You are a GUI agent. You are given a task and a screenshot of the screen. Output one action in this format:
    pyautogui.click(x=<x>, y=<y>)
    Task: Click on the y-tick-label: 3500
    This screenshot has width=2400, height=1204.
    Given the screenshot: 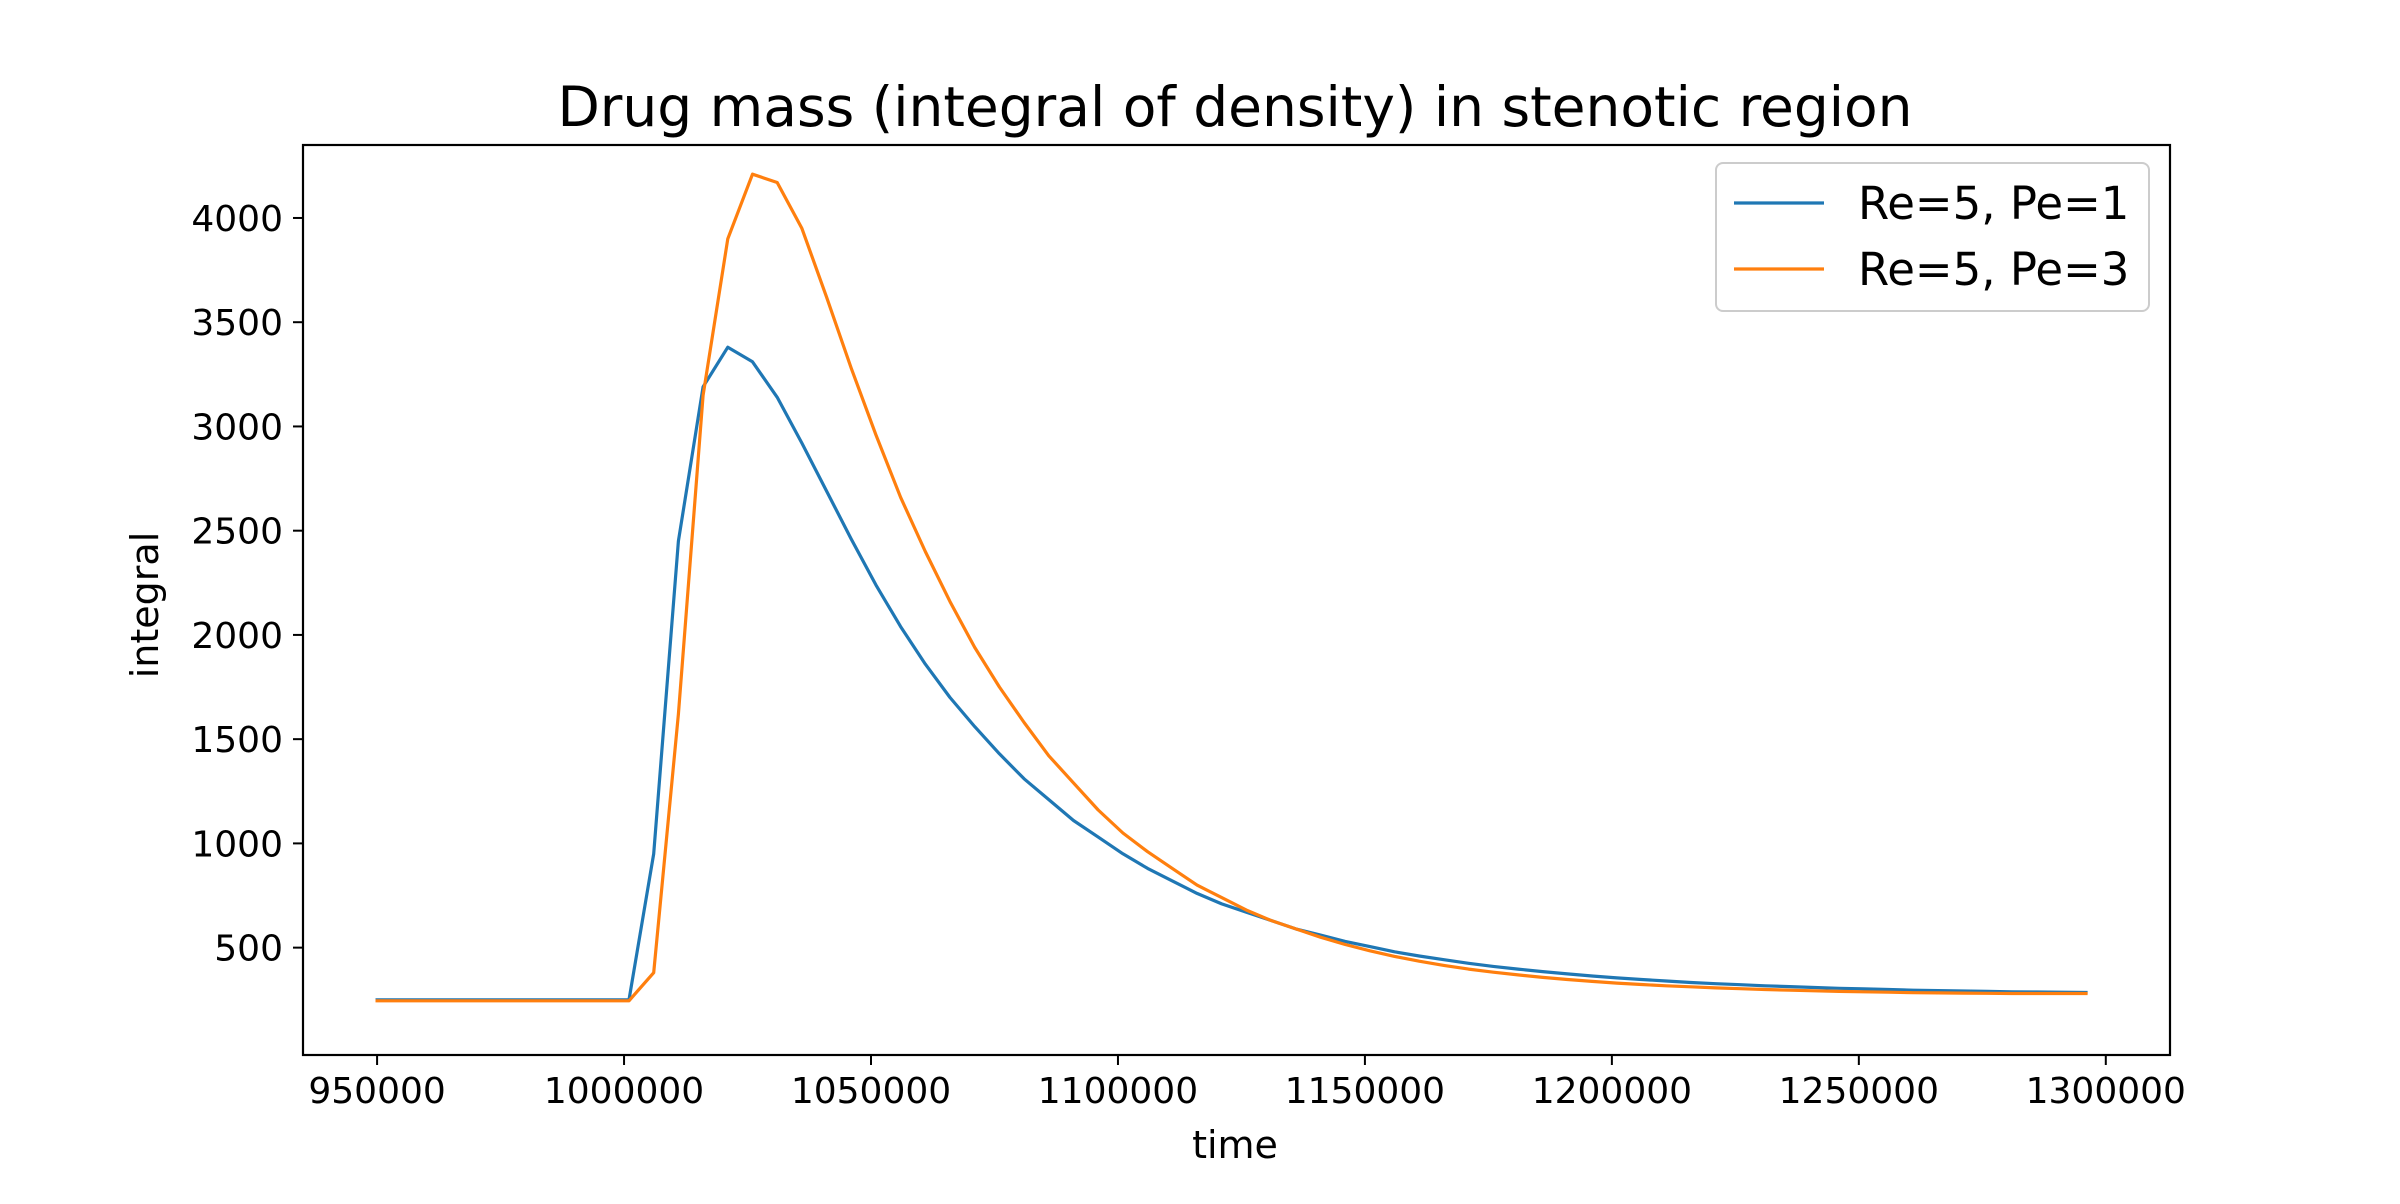 What is the action you would take?
    pyautogui.click(x=237, y=323)
    